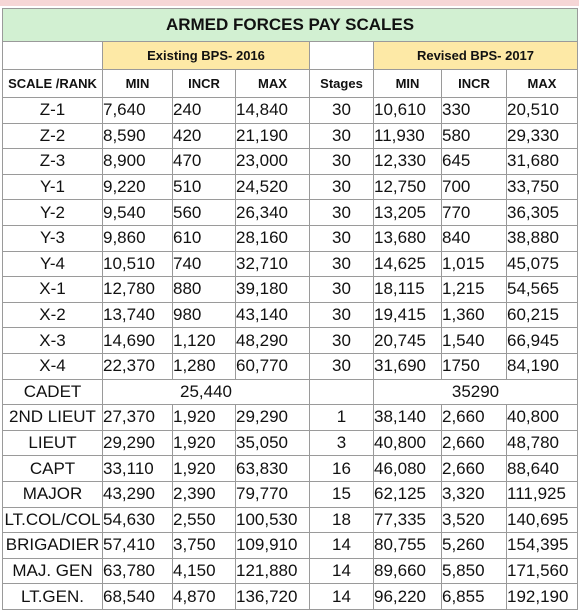 This screenshot has width=579, height=610. Describe the element at coordinates (542, 340) in the screenshot. I see `revised-max-cell: 66,945` at that location.